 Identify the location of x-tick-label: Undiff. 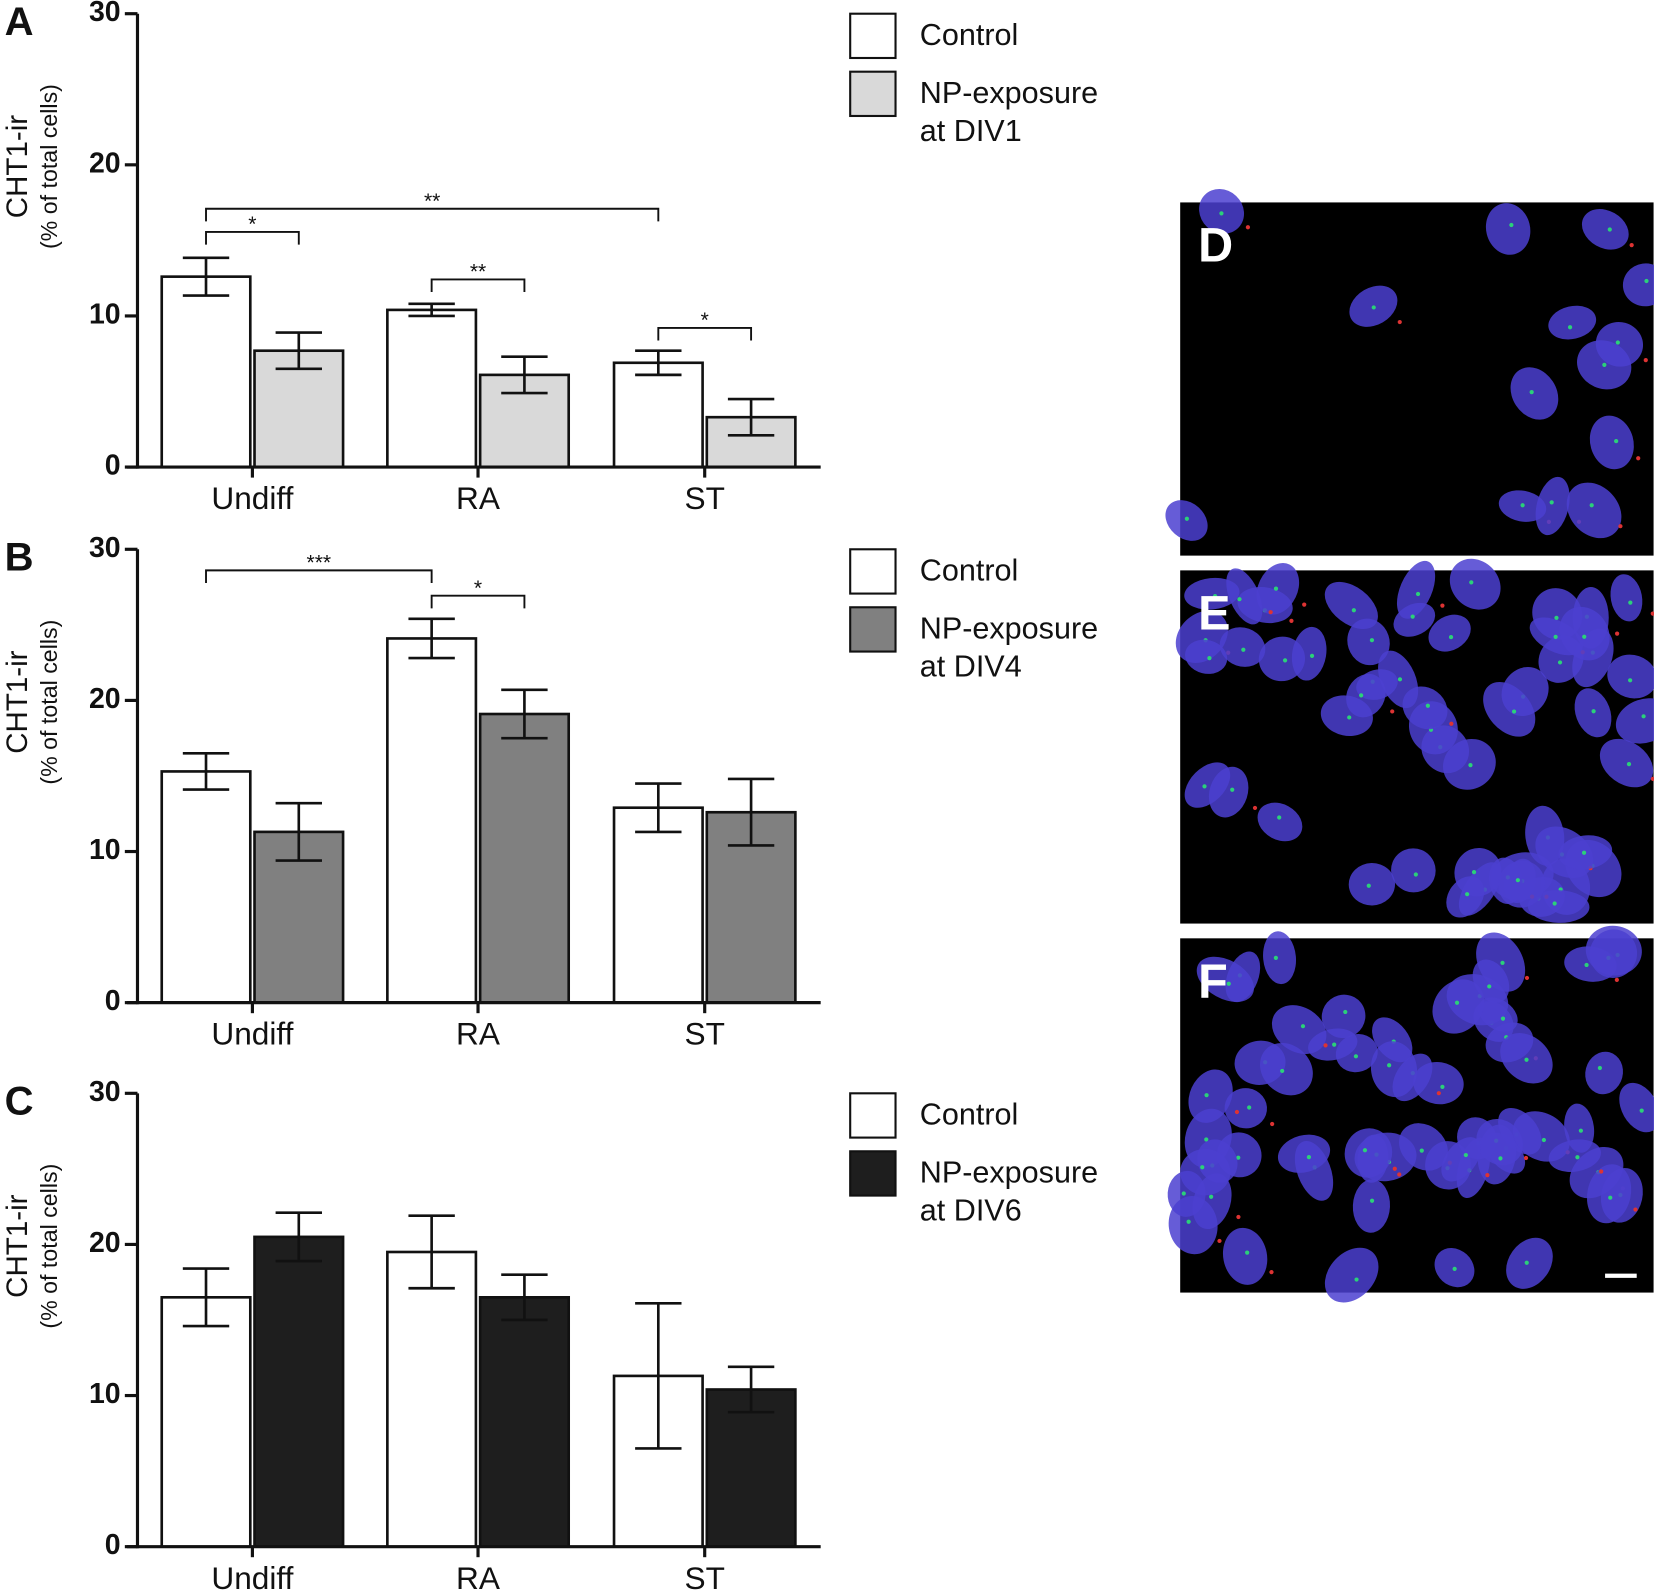
(252, 498).